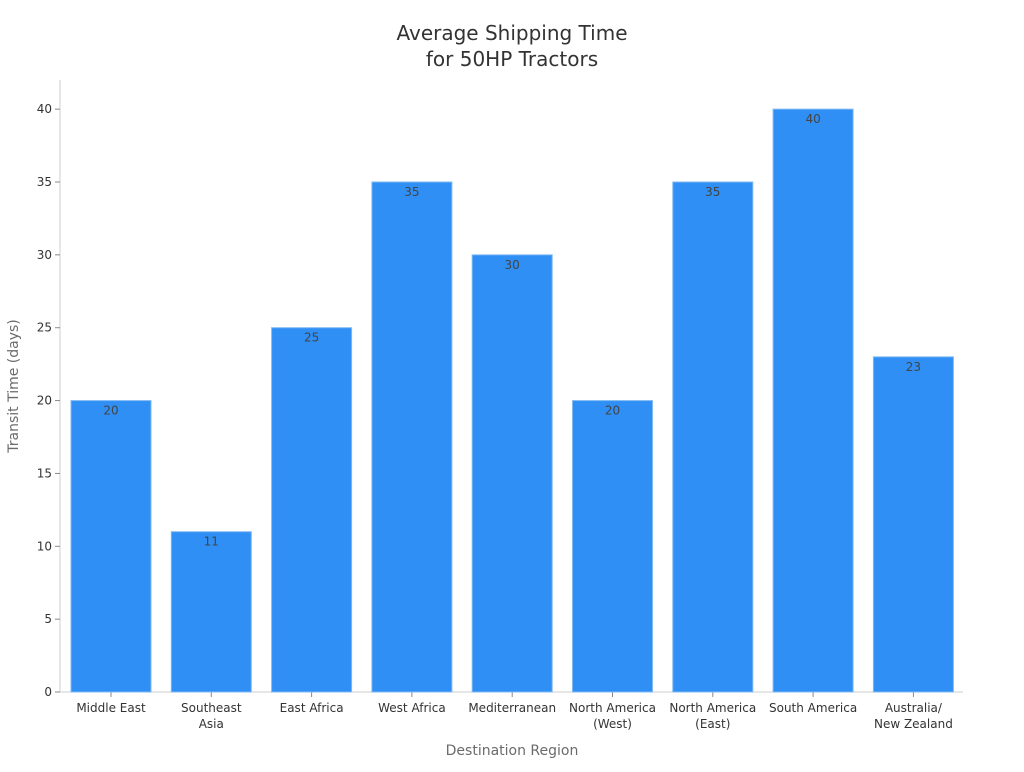  I want to click on y-tick-label: 10, so click(44, 546).